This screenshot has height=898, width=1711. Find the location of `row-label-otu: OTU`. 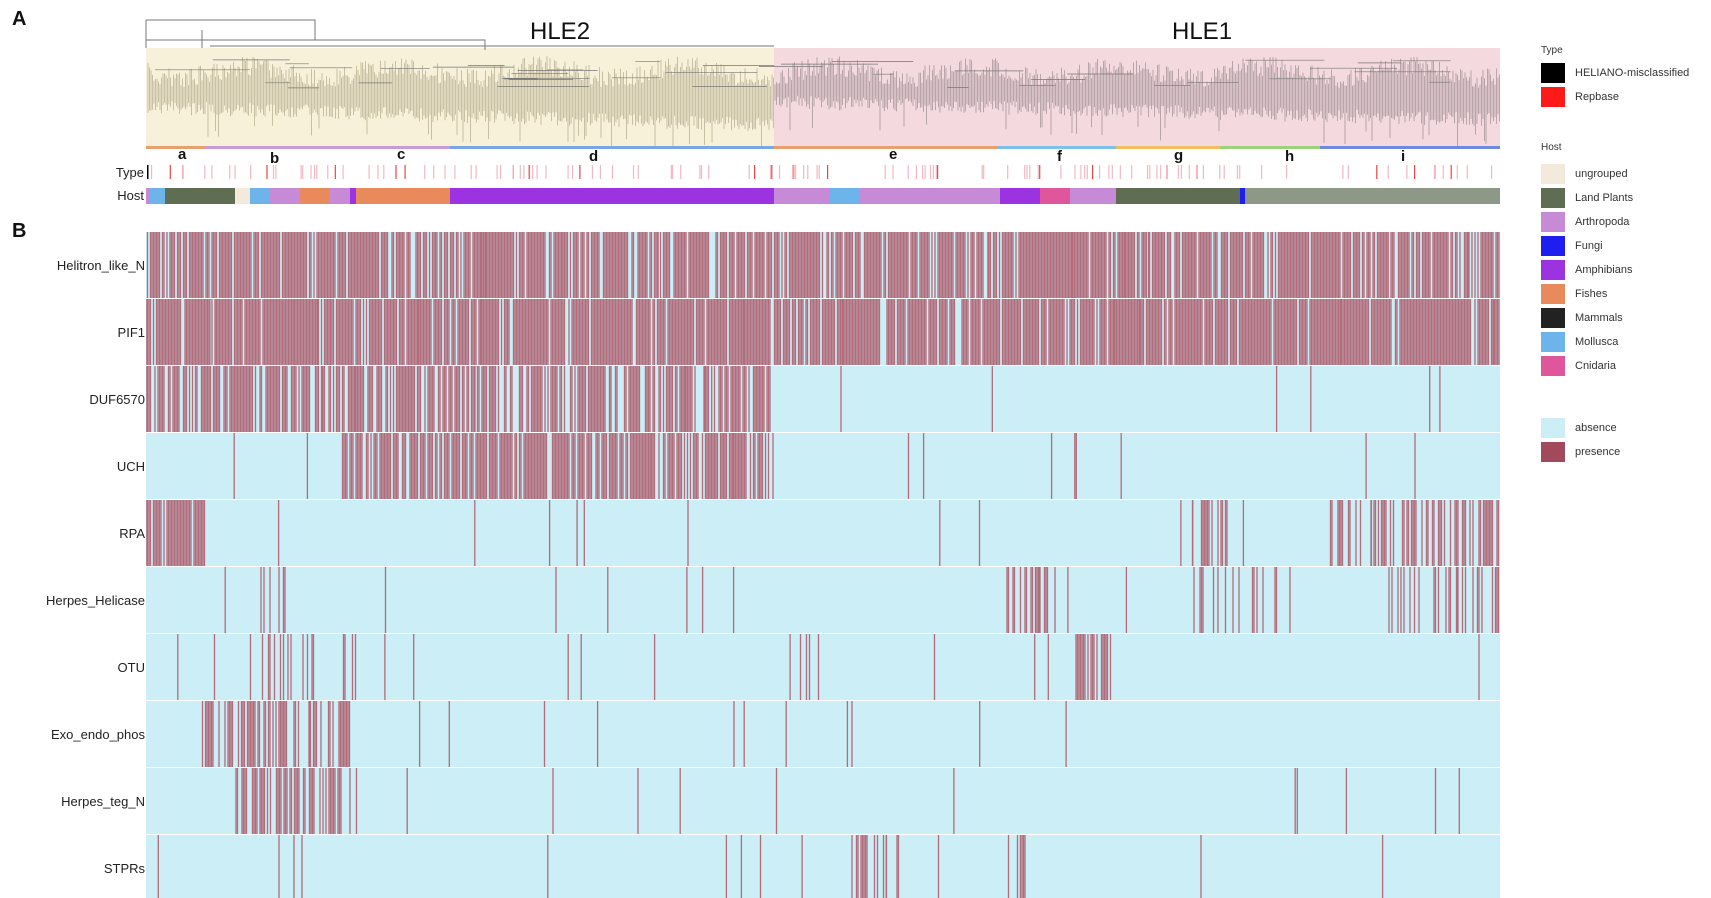

row-label-otu: OTU is located at coordinates (75, 667).